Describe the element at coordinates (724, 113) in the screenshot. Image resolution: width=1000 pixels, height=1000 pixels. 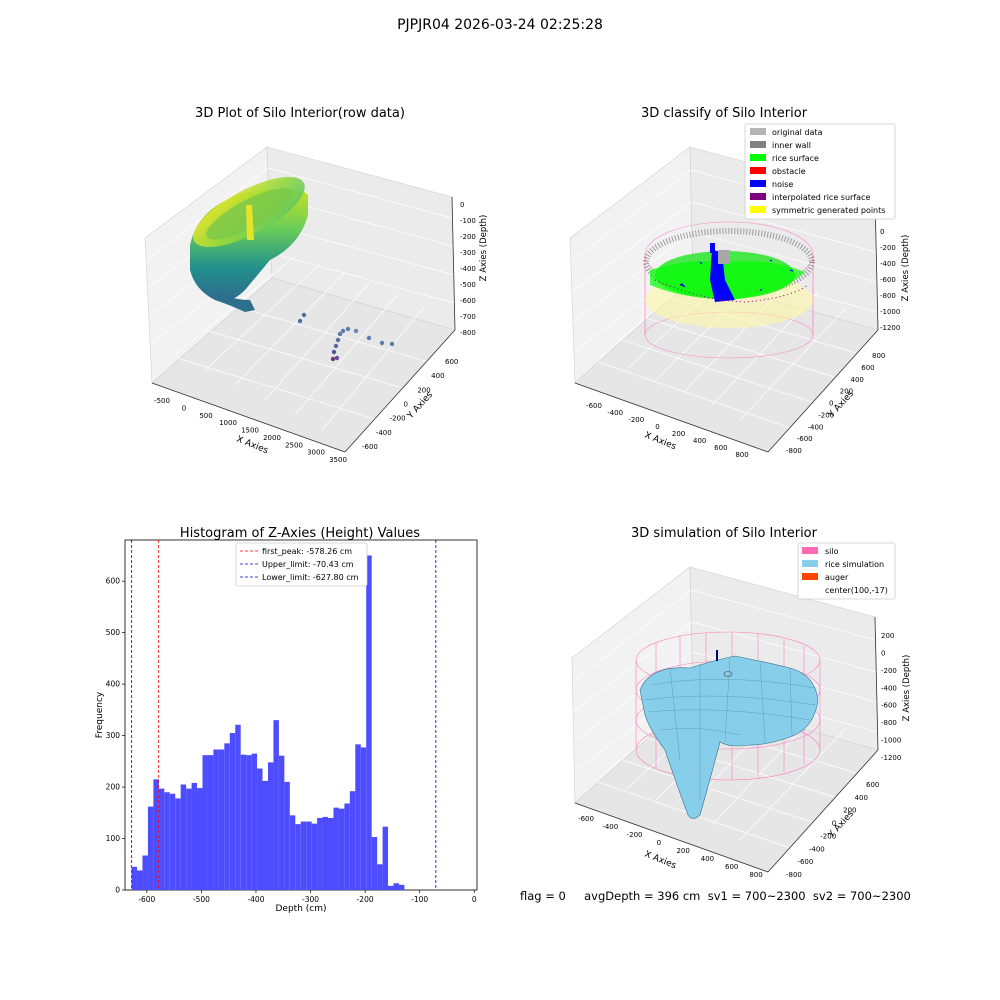
I see `classify-plot-title: 3D classify of Silo Interior` at that location.